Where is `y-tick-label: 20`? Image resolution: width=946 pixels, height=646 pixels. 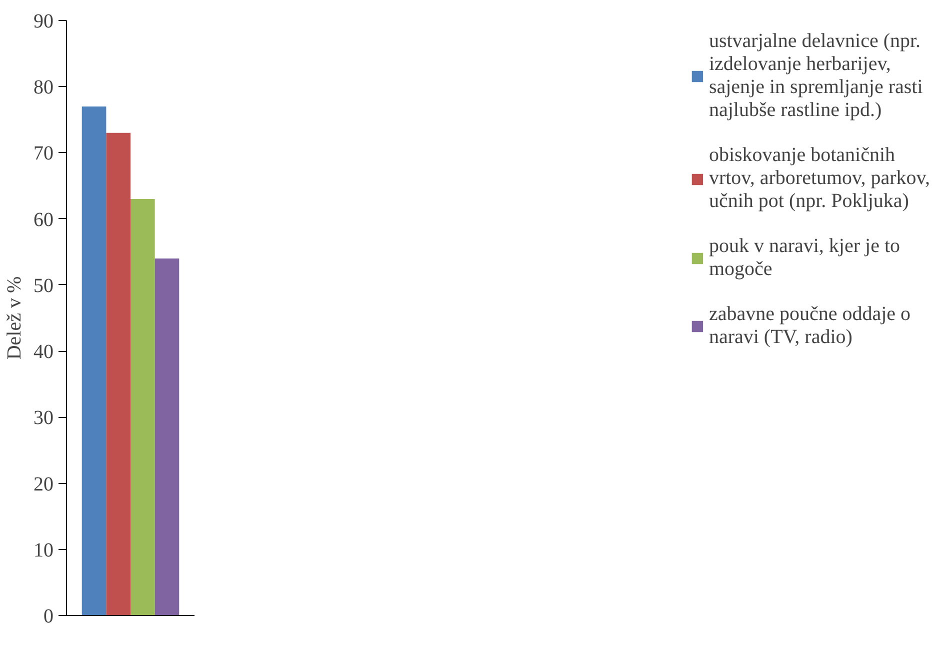
y-tick-label: 20 is located at coordinates (44, 484).